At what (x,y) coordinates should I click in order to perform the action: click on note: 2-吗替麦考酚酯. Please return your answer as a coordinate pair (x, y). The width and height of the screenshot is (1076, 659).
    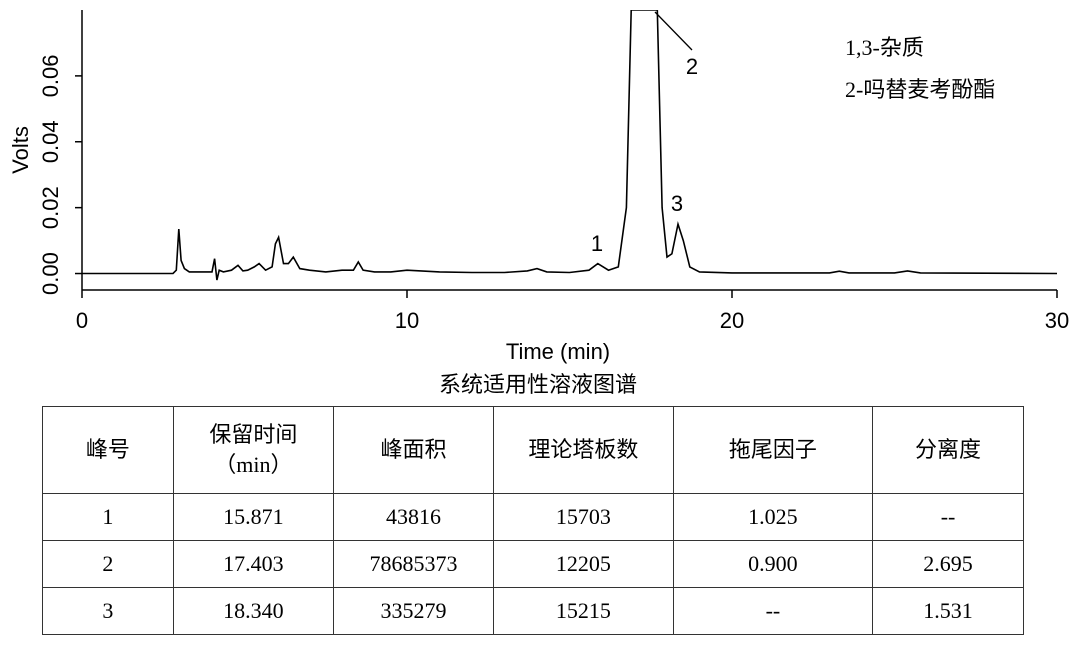
    Looking at the image, I should click on (920, 89).